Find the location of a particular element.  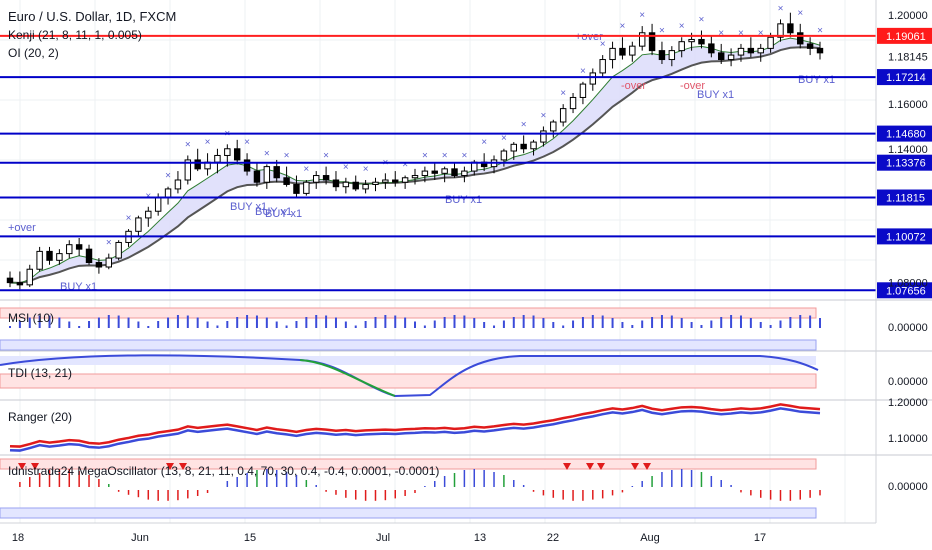

mega-axis-label: 0.00000 is located at coordinates (908, 487).